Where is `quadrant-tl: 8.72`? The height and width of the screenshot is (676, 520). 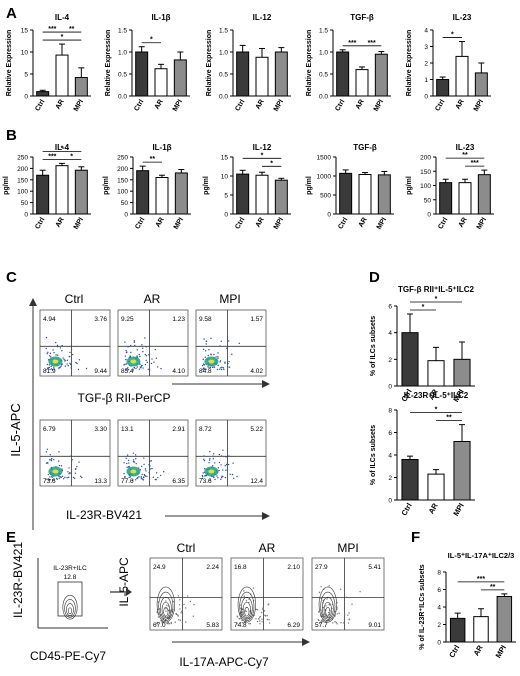 quadrant-tl: 8.72 is located at coordinates (205, 429).